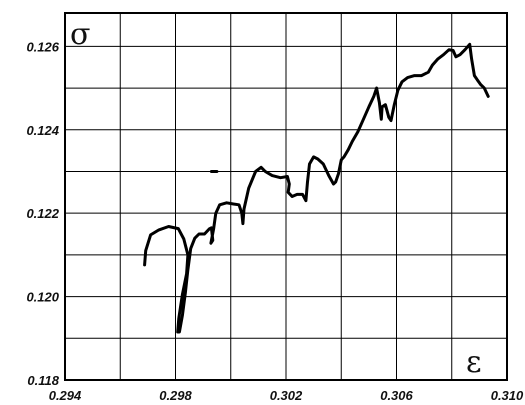 This screenshot has width=525, height=405. I want to click on y-tick-label: 0.122, so click(42, 213).